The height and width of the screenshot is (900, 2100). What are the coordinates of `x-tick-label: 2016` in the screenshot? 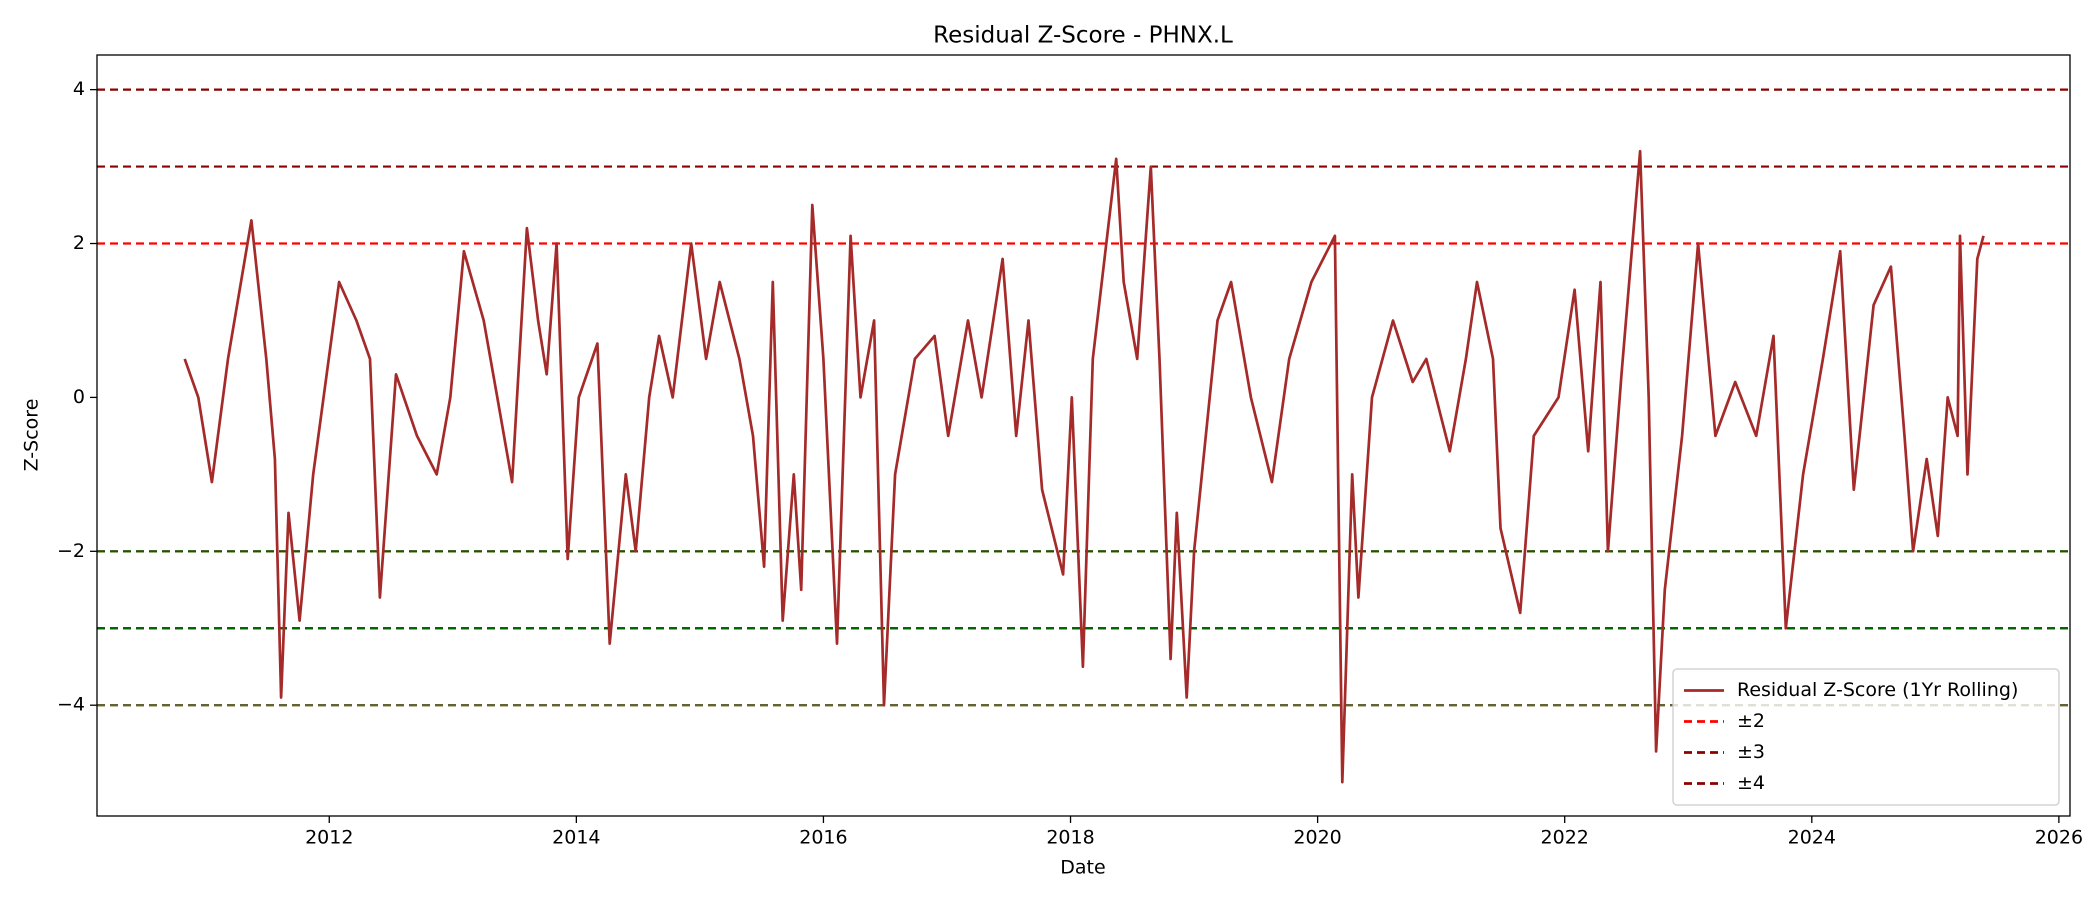 It's located at (823, 838).